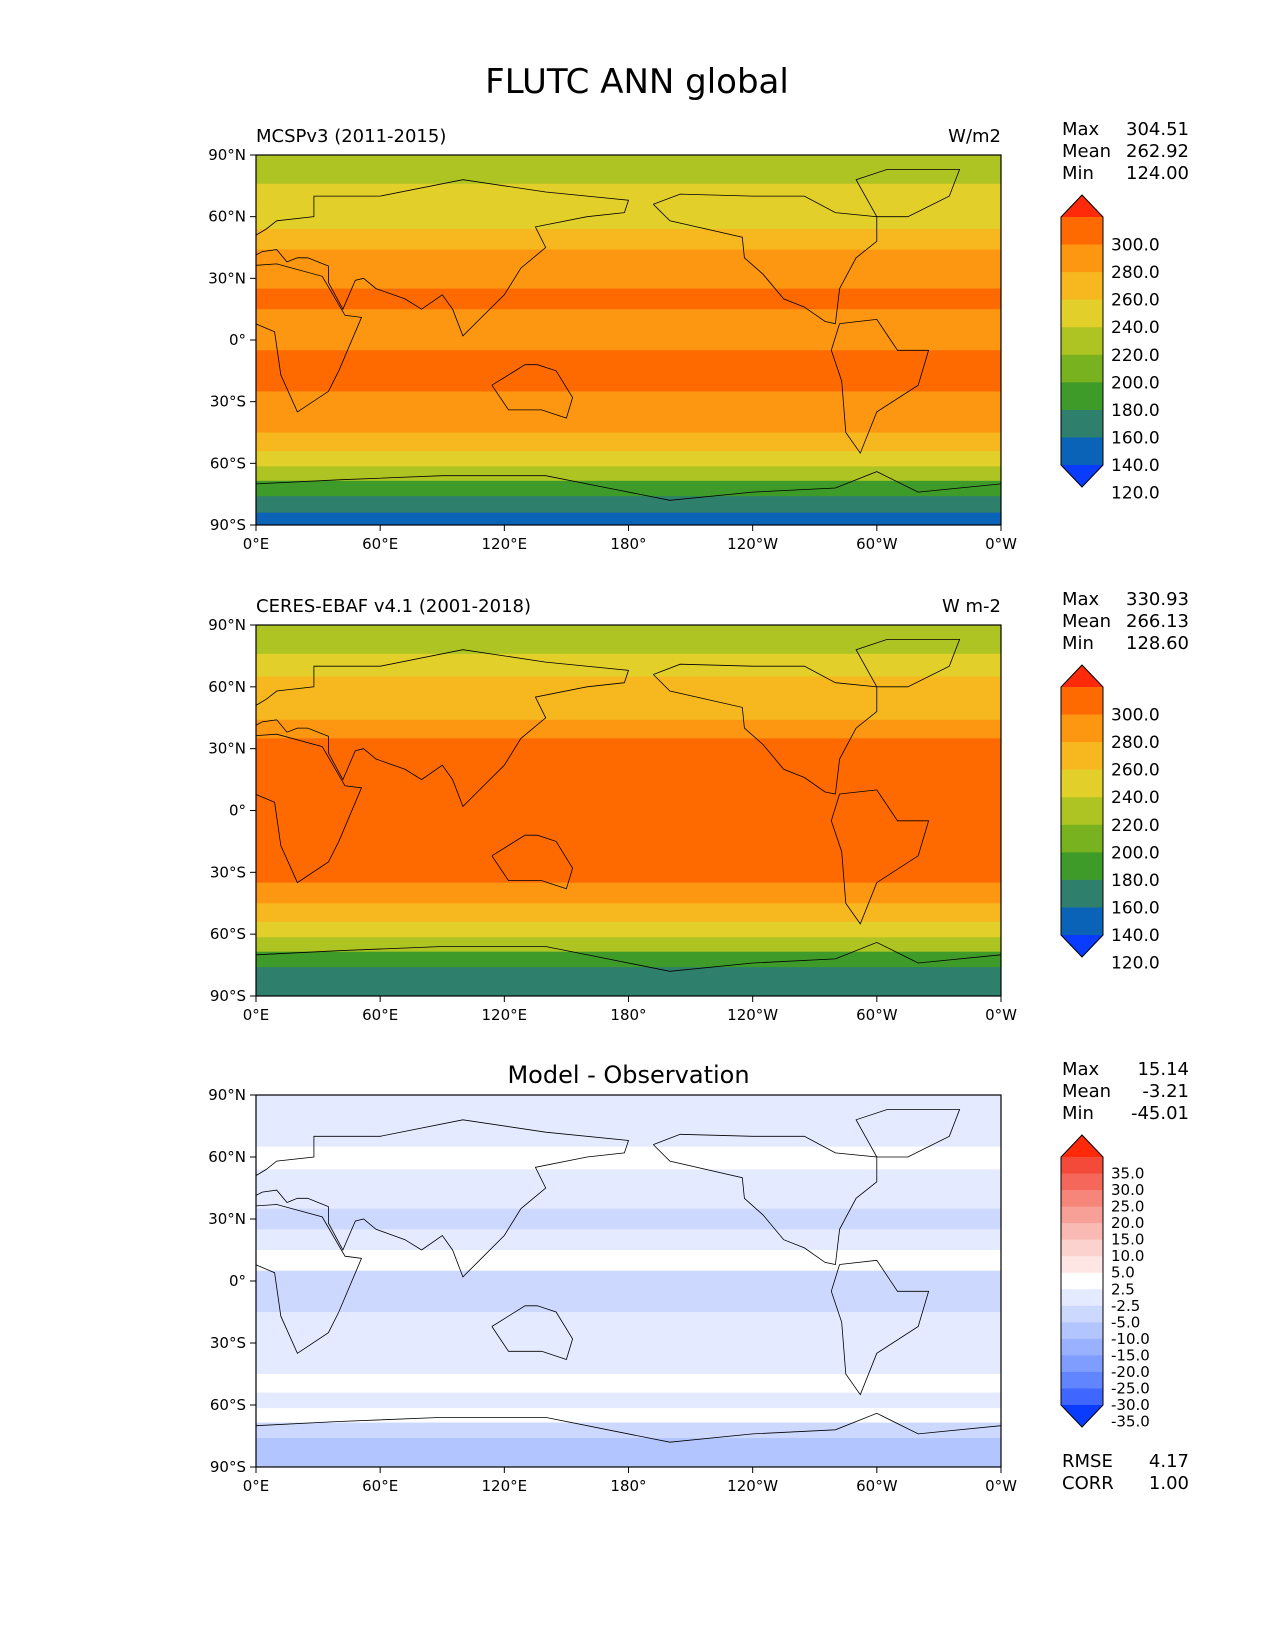  I want to click on y-tick-label: 60°N, so click(227, 1157).